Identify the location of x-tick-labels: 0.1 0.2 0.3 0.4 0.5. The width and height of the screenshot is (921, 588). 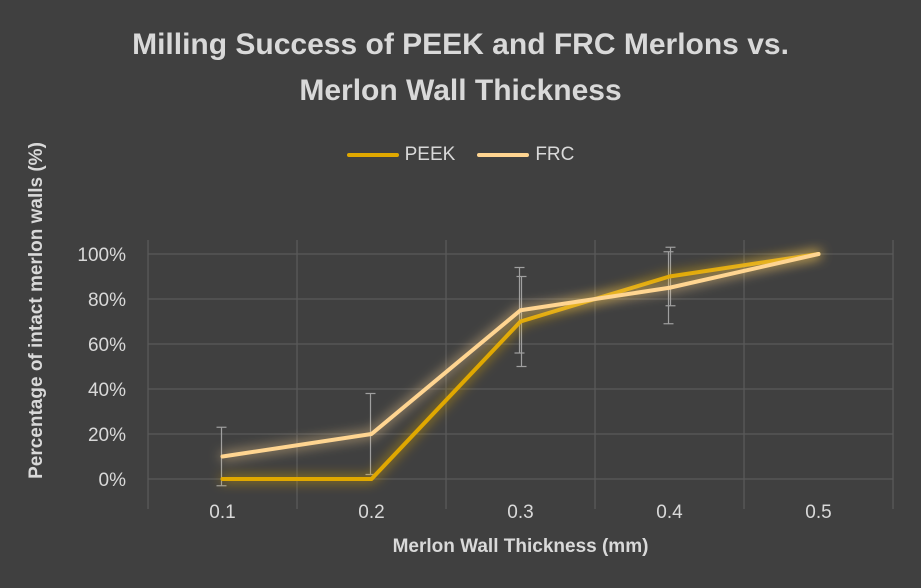
(520, 512).